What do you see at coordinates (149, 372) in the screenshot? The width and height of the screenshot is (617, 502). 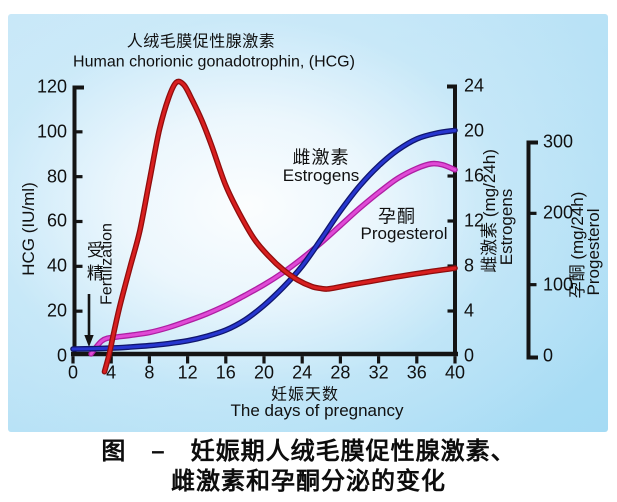 I see `x-tick-label-8: 8` at bounding box center [149, 372].